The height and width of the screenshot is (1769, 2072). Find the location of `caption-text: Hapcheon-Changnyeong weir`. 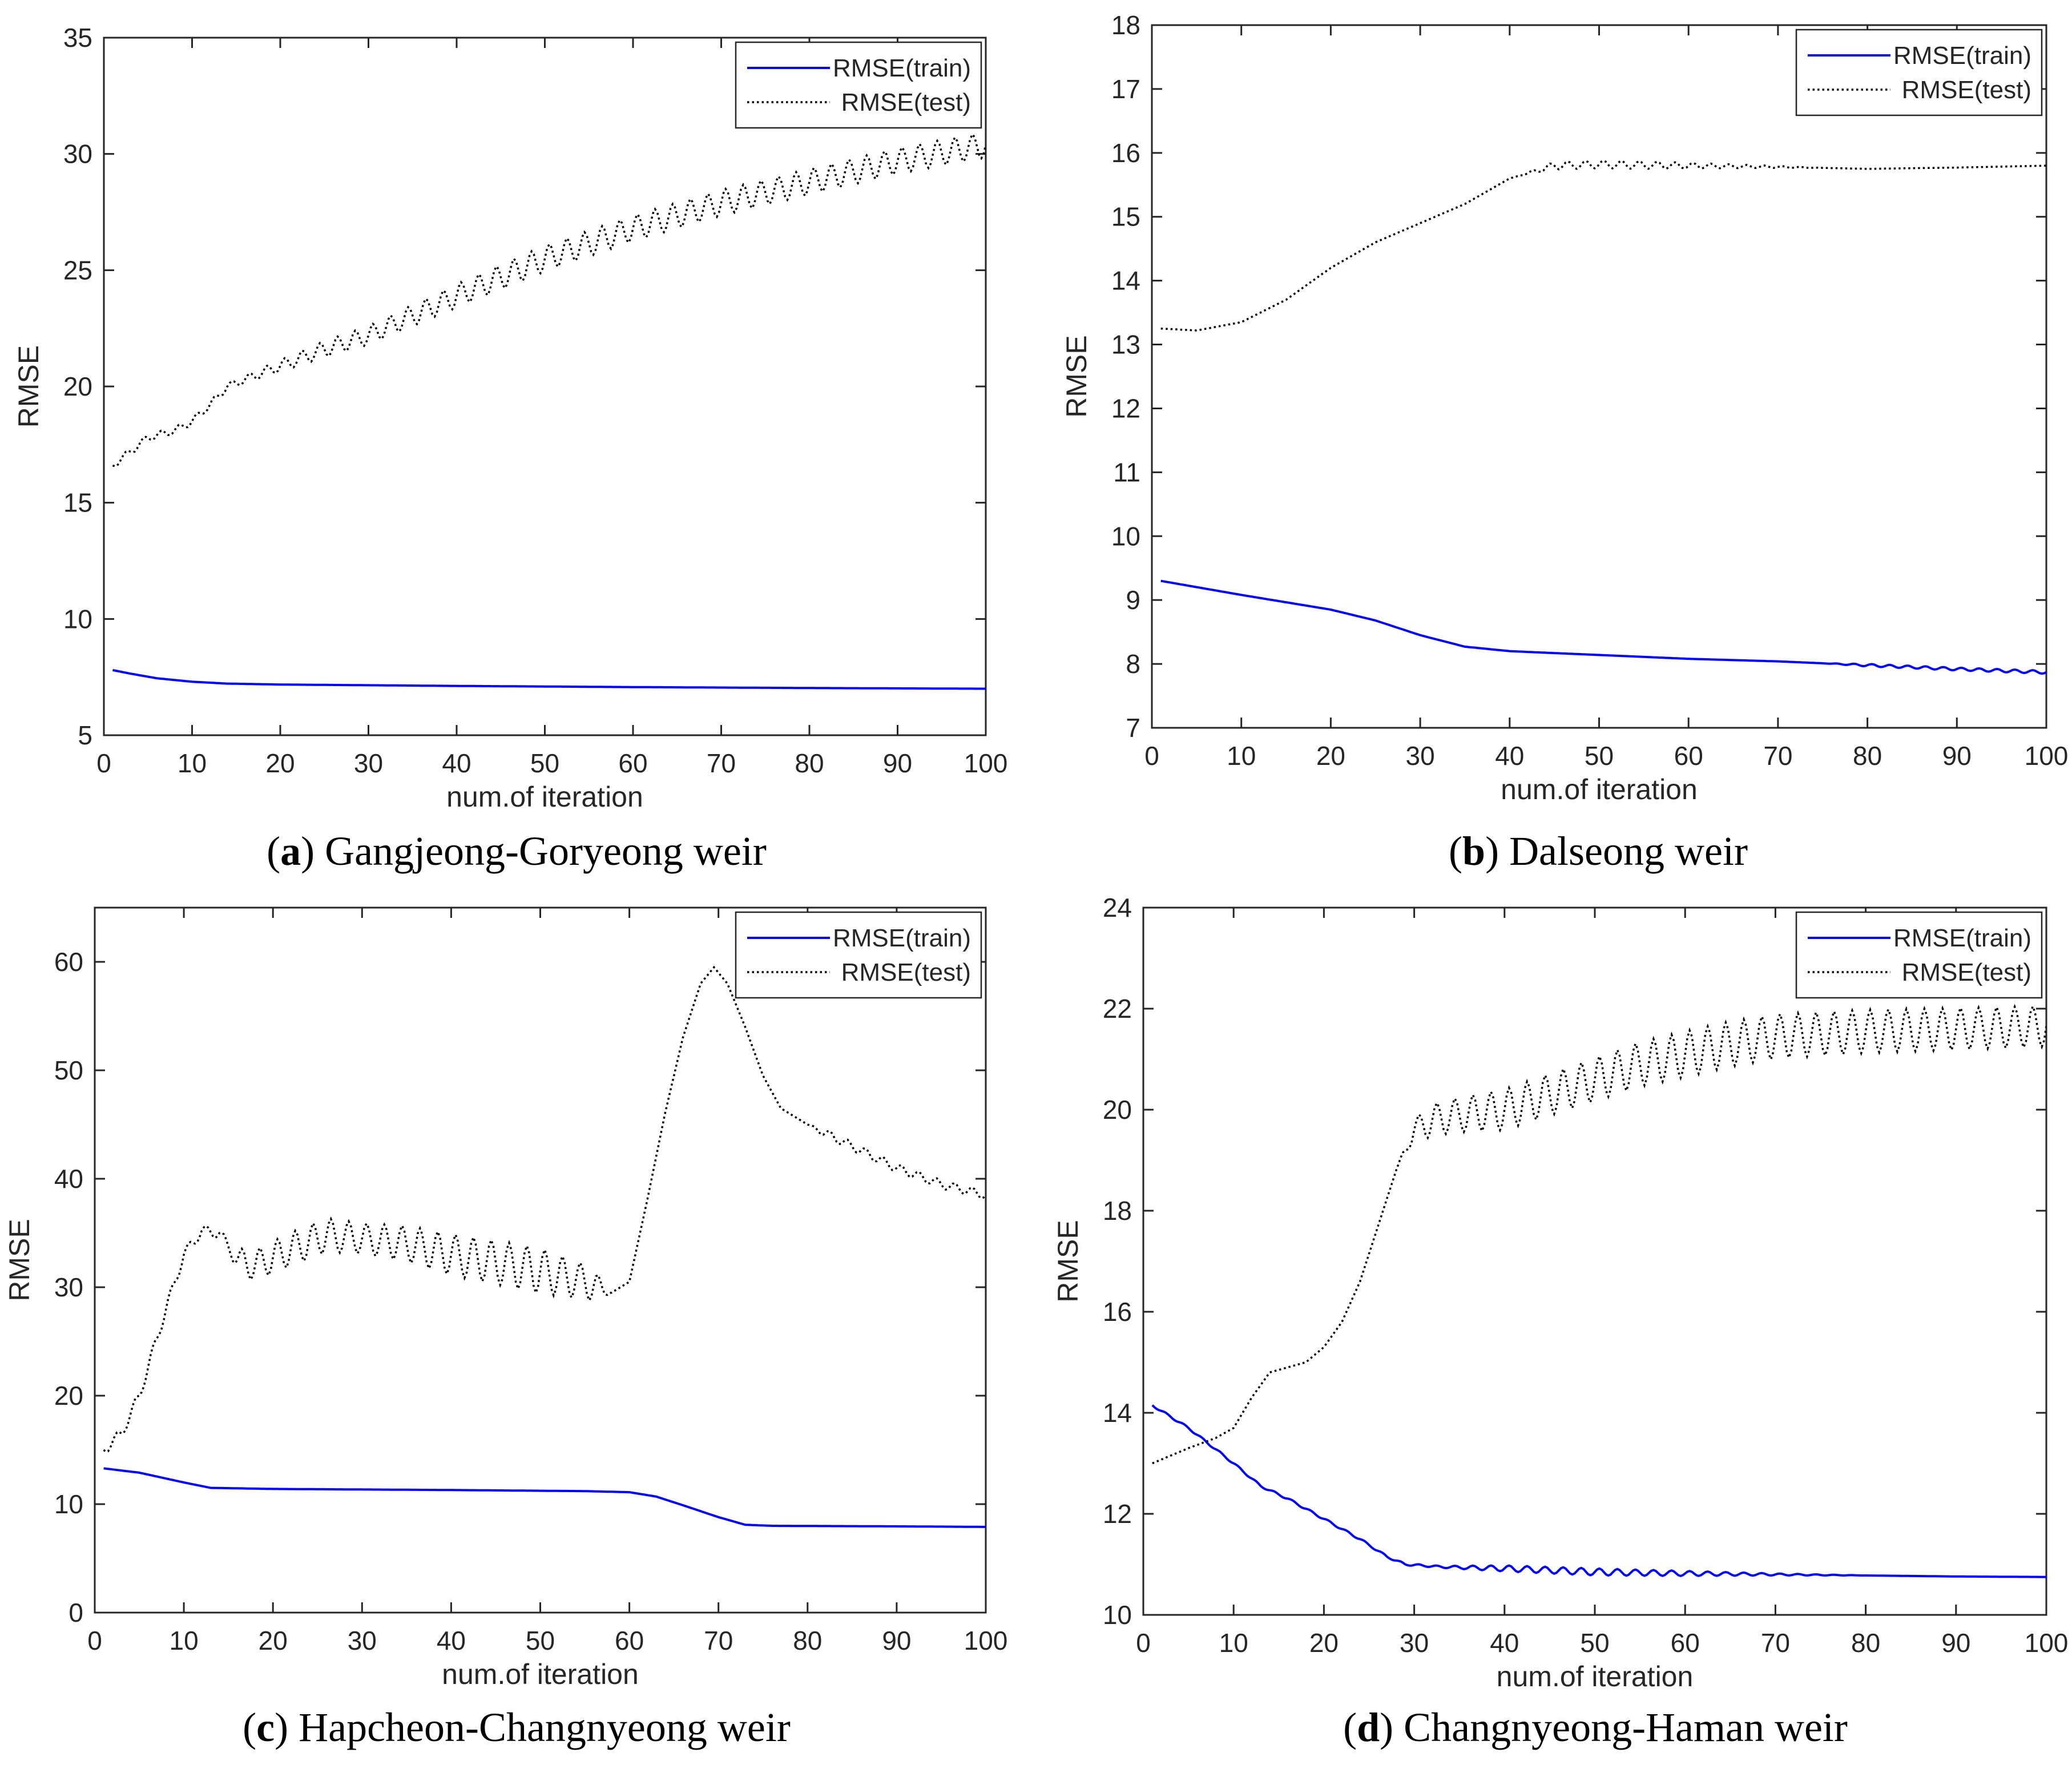

caption-text: Hapcheon-Changnyeong weir is located at coordinates (545, 1727).